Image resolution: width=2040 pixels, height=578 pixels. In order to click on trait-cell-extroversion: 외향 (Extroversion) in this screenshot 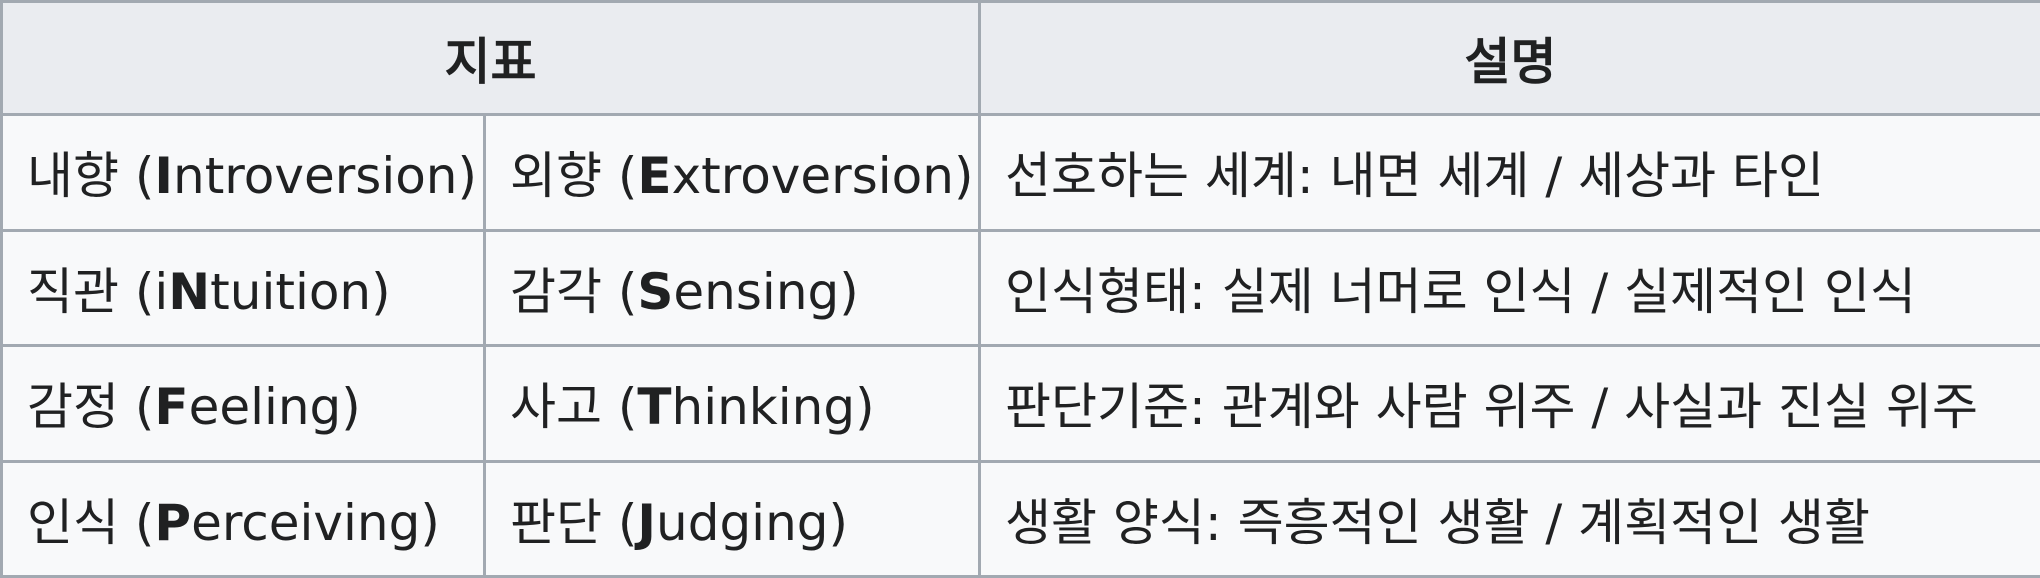, I will do `click(732, 172)`.